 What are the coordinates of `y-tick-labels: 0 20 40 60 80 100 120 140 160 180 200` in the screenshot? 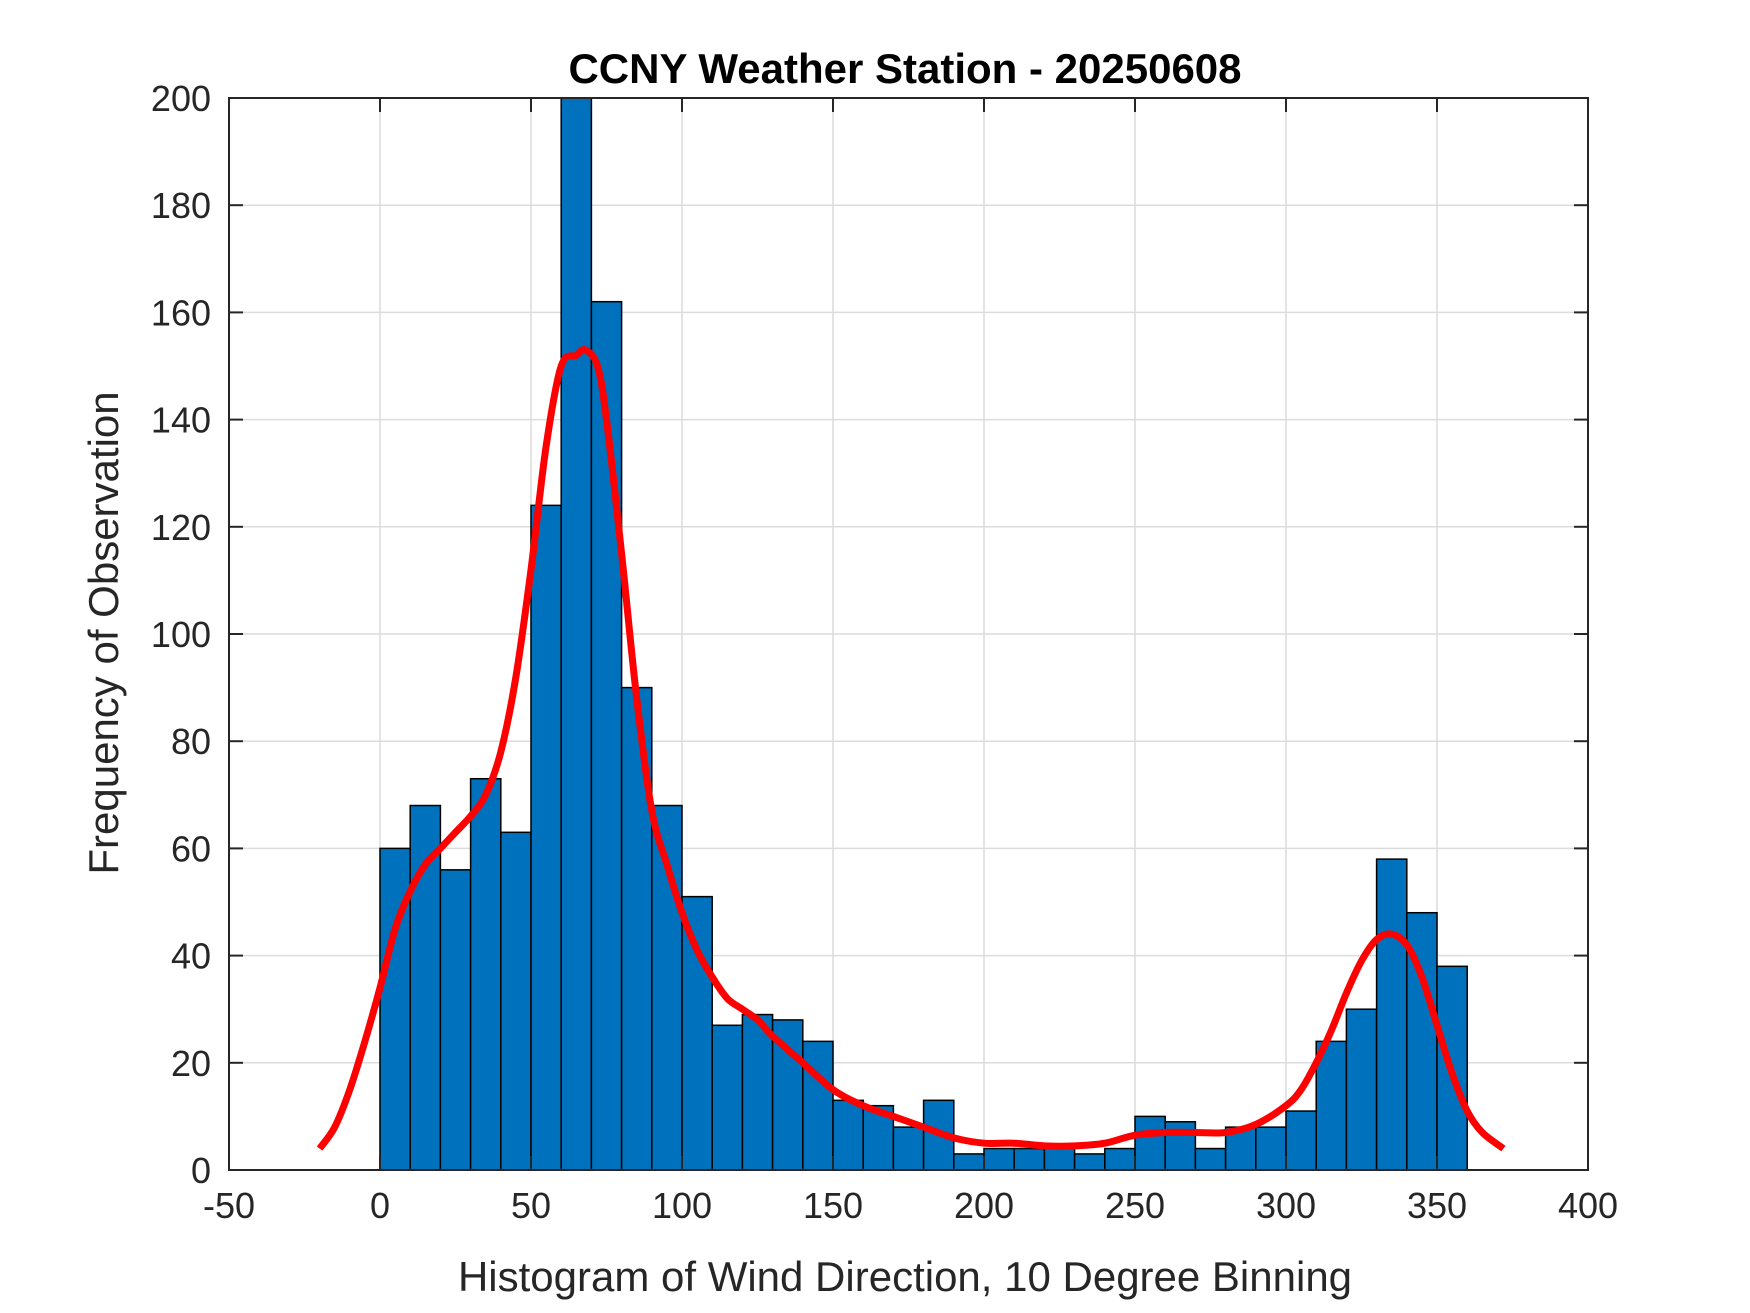 It's located at (181, 634).